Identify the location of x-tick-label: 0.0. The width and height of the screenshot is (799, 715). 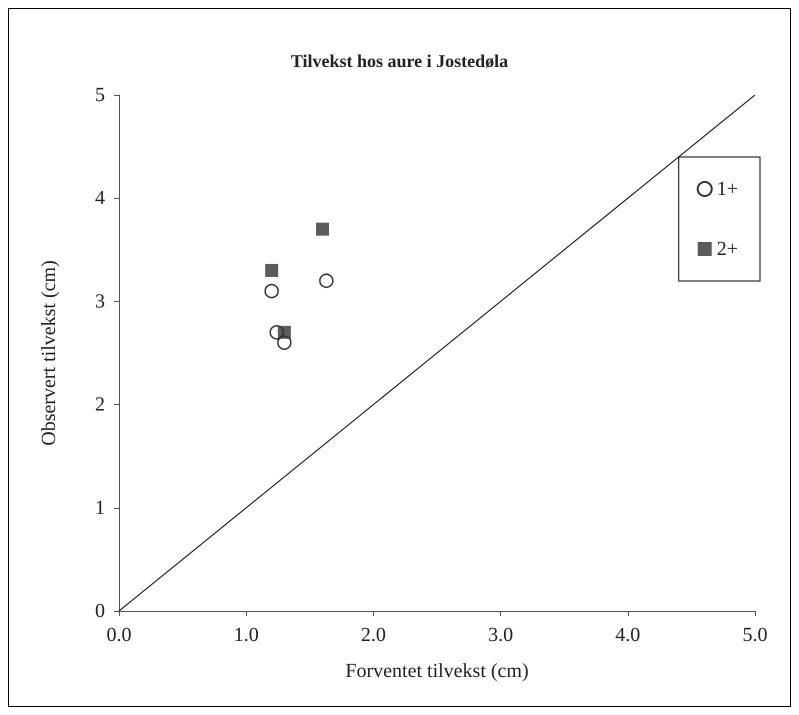
(119, 635).